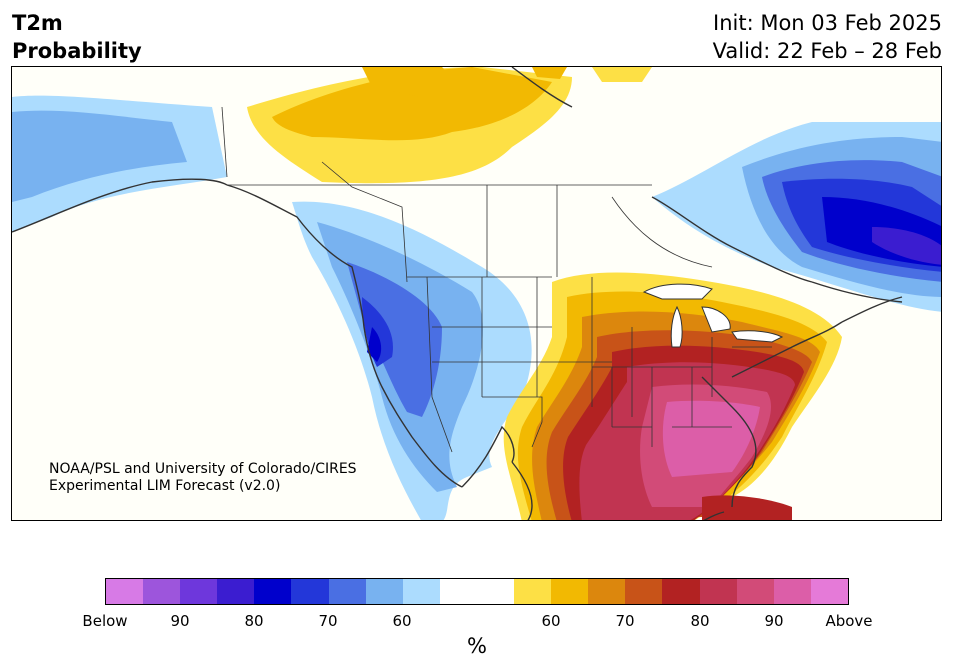  Describe the element at coordinates (119, 163) in the screenshot. I see `alaska-below-normal` at that location.